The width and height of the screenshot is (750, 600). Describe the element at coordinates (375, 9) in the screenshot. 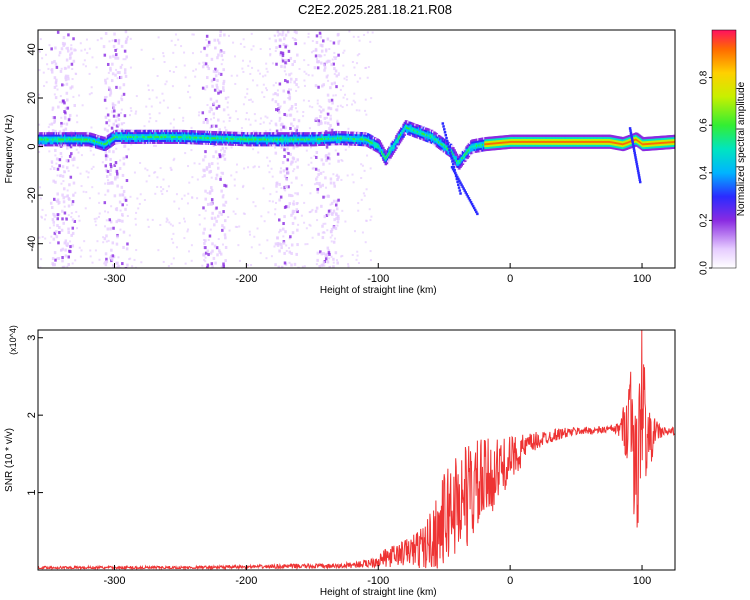

I see `chart-title: C2E2.2025.281.18.21.R08` at that location.